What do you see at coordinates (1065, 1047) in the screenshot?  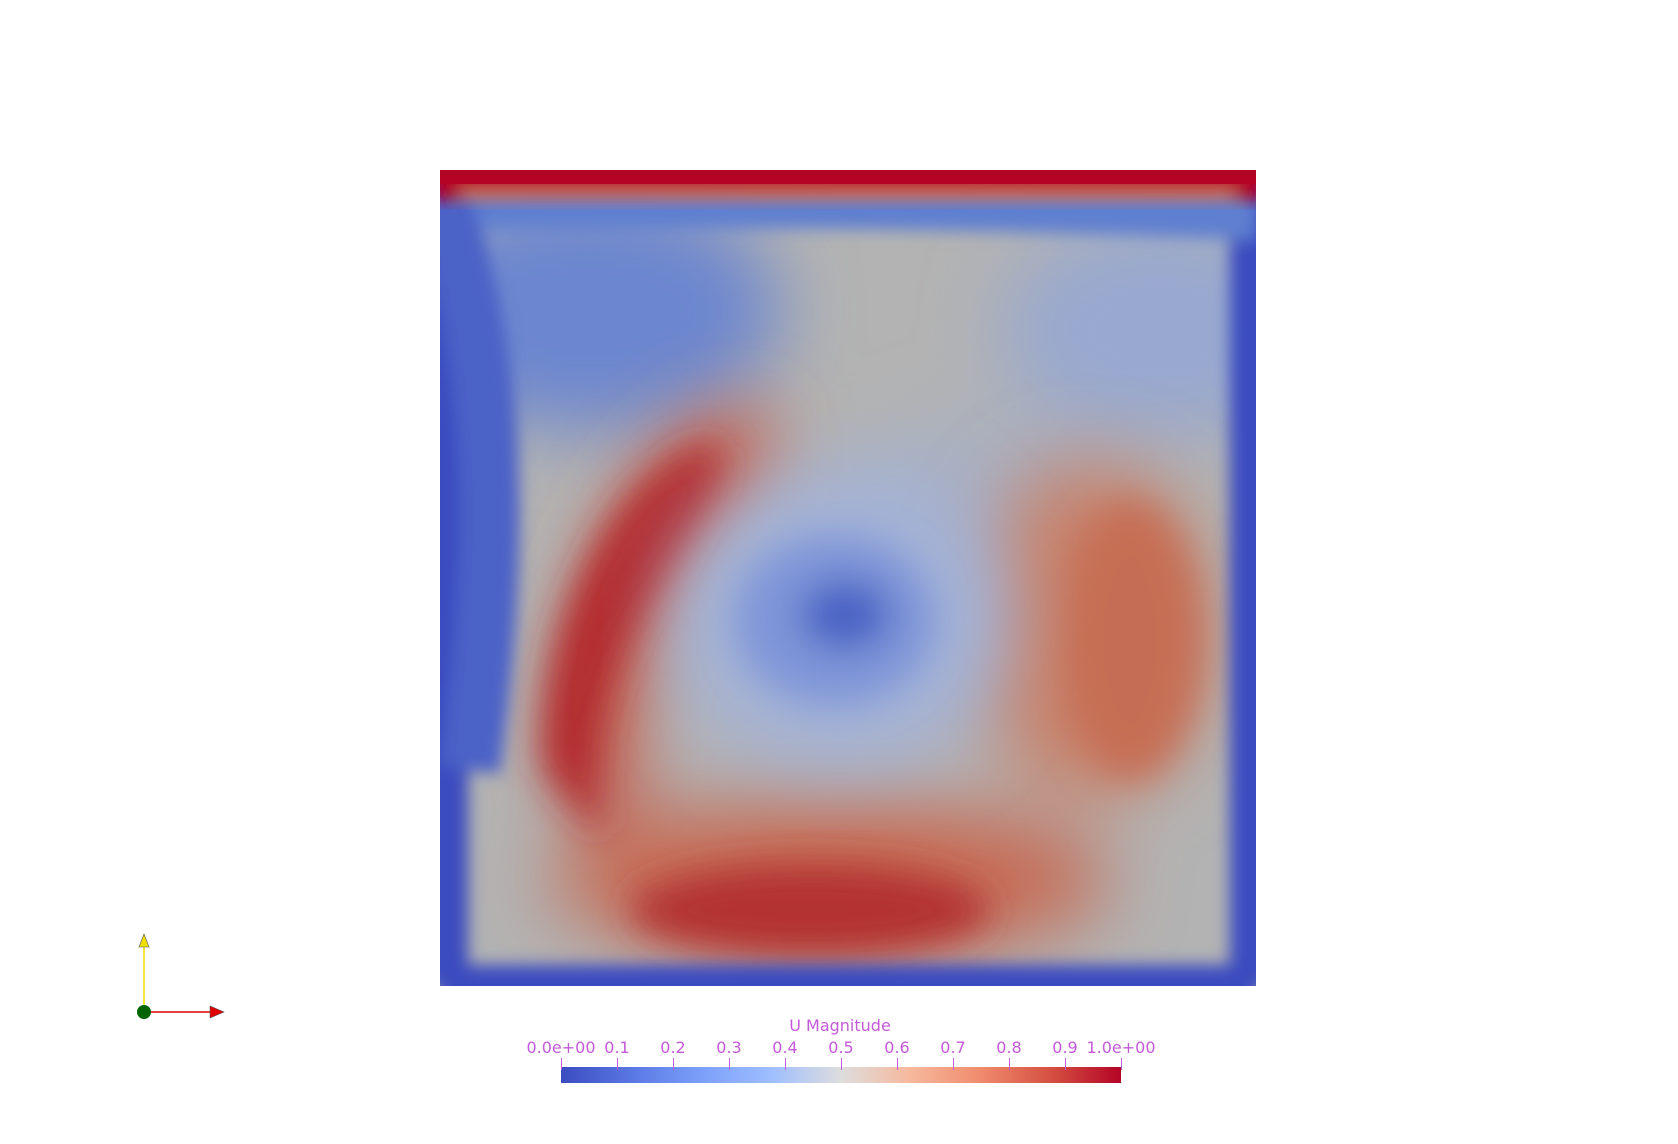 I see `color-legend-tick-label: 0.9` at bounding box center [1065, 1047].